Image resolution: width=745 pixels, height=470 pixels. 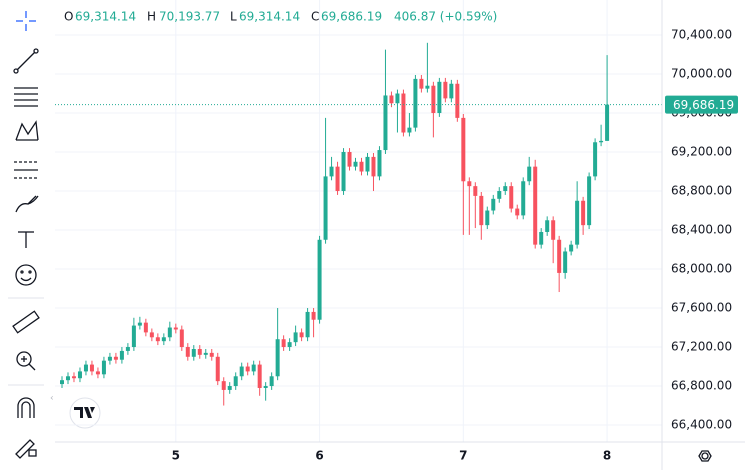 I want to click on trend-line-tool, so click(x=26, y=61).